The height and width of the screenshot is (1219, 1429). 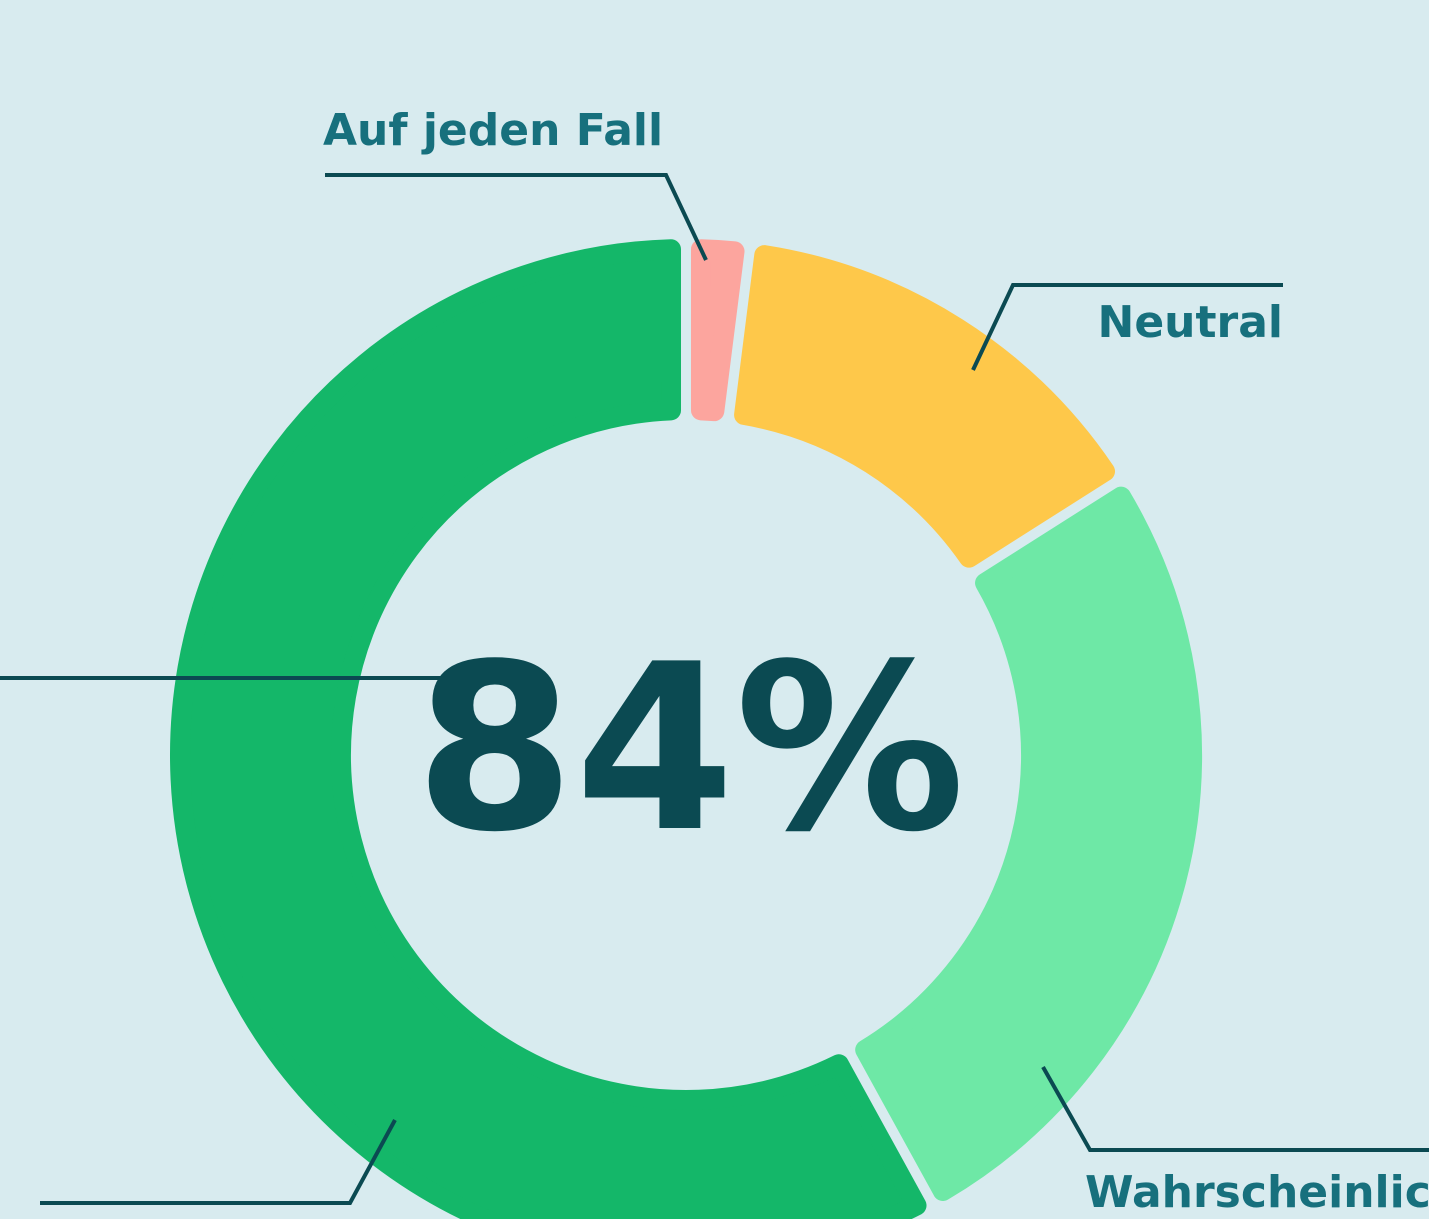 I want to click on segment-label: Auf jeden Fall, so click(x=493, y=130).